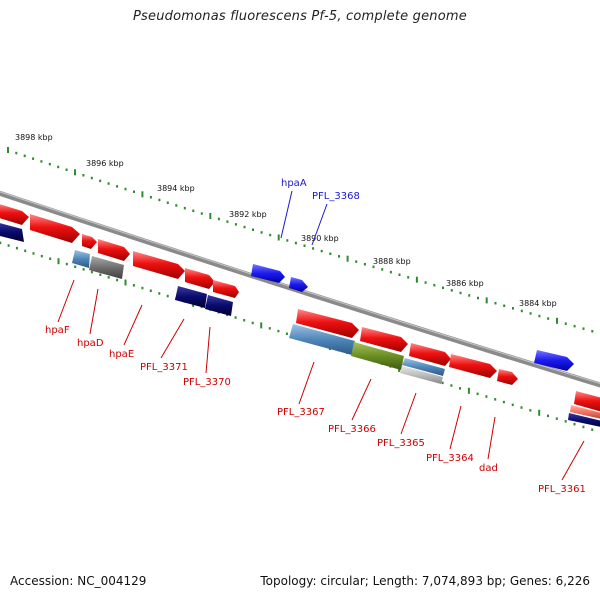  What do you see at coordinates (327, 323) in the screenshot?
I see `gene-PFL_3367-fwd` at bounding box center [327, 323].